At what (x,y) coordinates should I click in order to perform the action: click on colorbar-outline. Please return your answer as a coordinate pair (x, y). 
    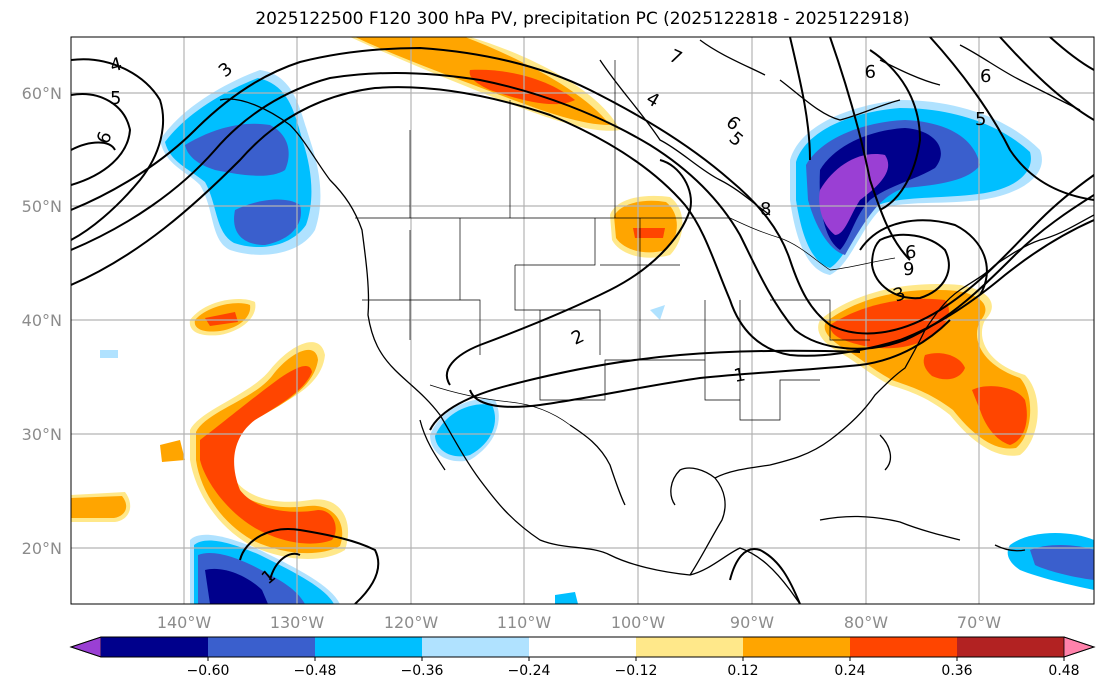
    Looking at the image, I should click on (582, 647).